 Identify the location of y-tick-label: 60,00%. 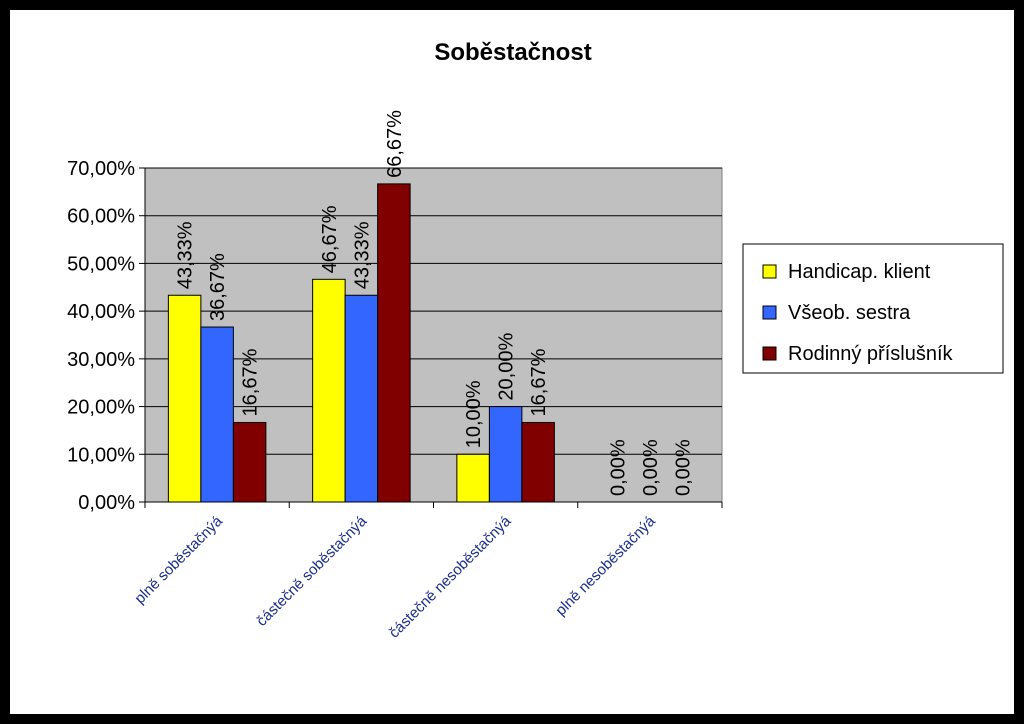
(101, 217).